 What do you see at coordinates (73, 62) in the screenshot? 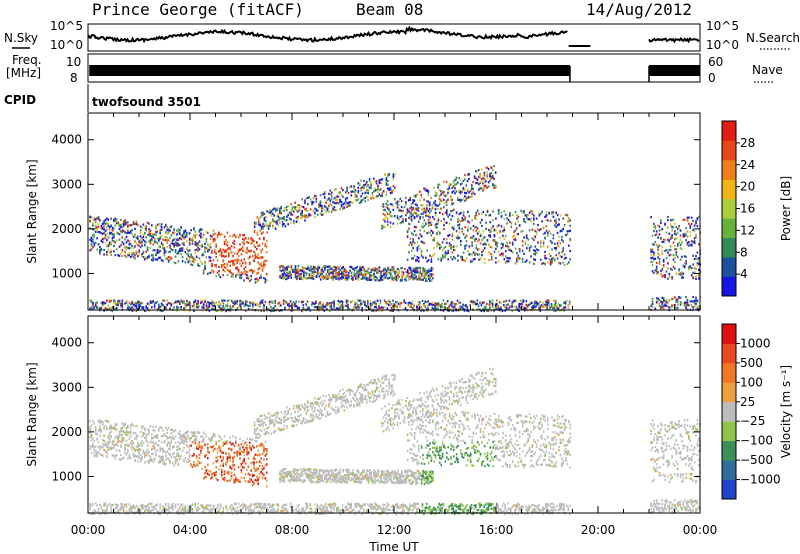
I see `freq-tick-top: 10` at bounding box center [73, 62].